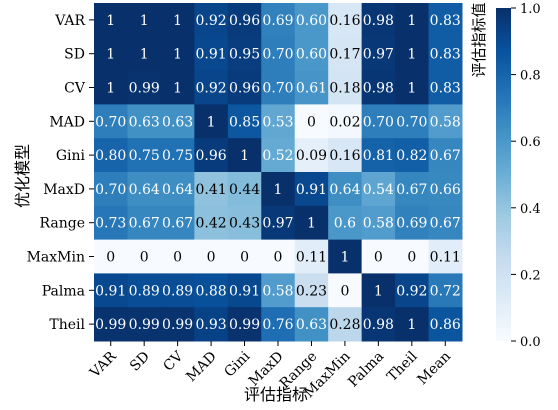  I want to click on cell-value-label: 0.11, so click(311, 258).